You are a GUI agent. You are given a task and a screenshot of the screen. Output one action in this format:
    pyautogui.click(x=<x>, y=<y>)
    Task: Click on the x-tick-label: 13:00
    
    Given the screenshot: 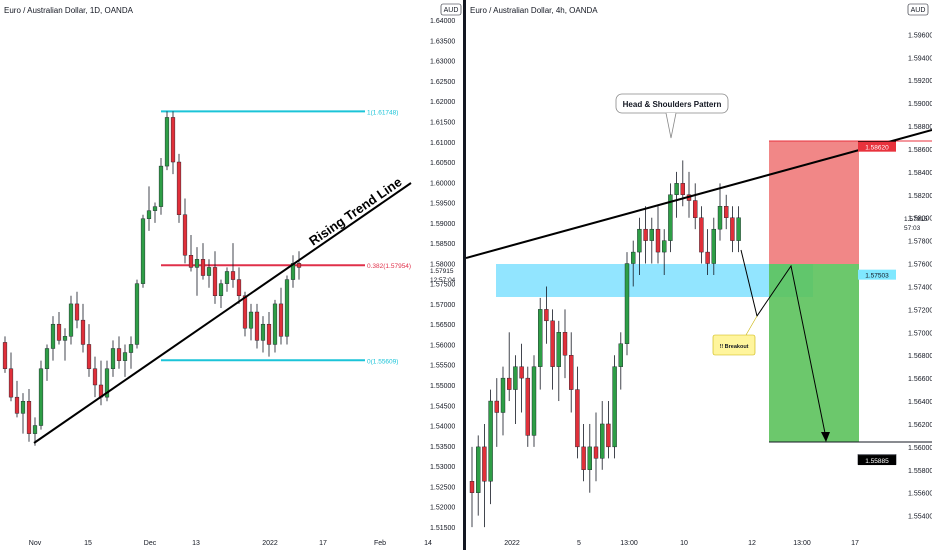 What is the action you would take?
    pyautogui.click(x=629, y=543)
    